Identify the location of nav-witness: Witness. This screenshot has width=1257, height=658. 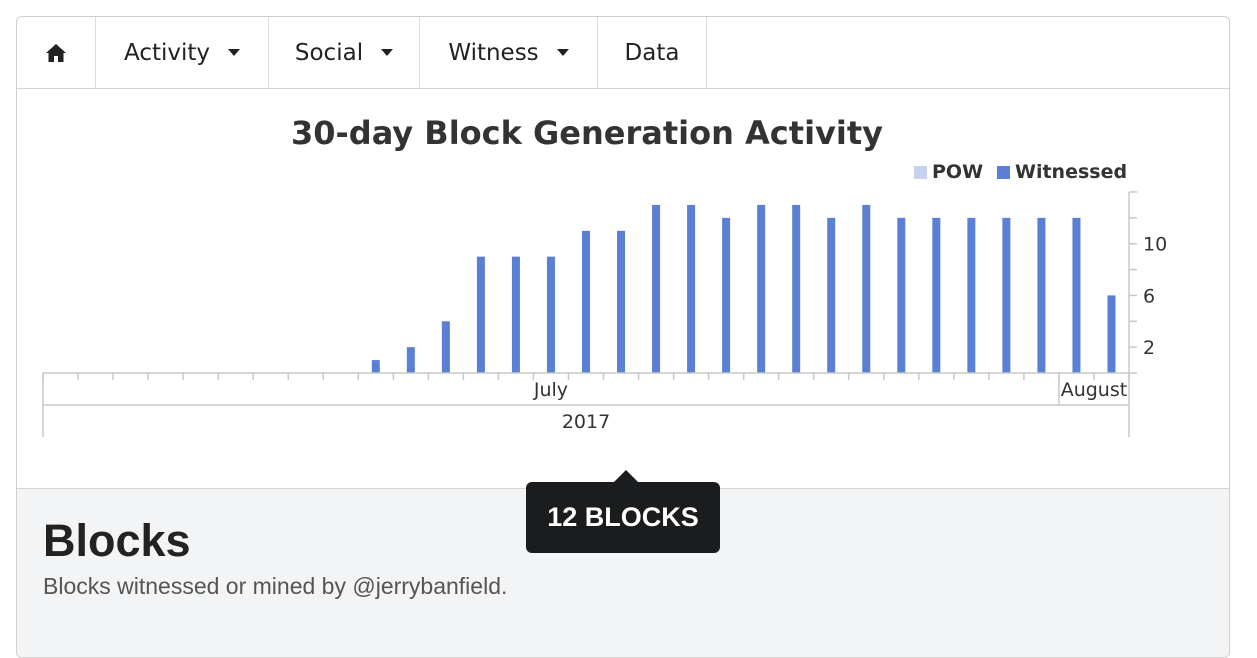
(509, 52).